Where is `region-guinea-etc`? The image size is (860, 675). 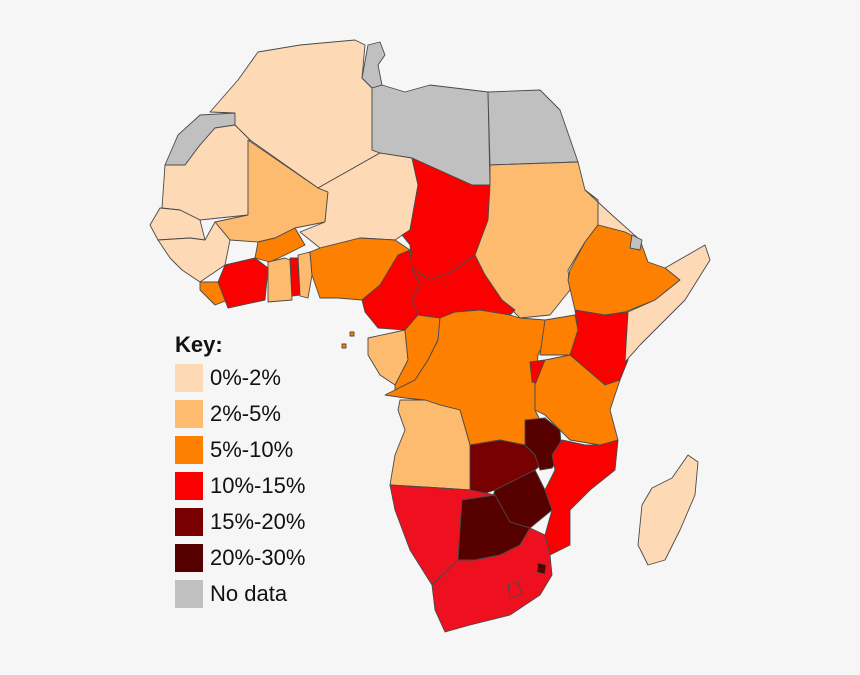 region-guinea-etc is located at coordinates (194, 252).